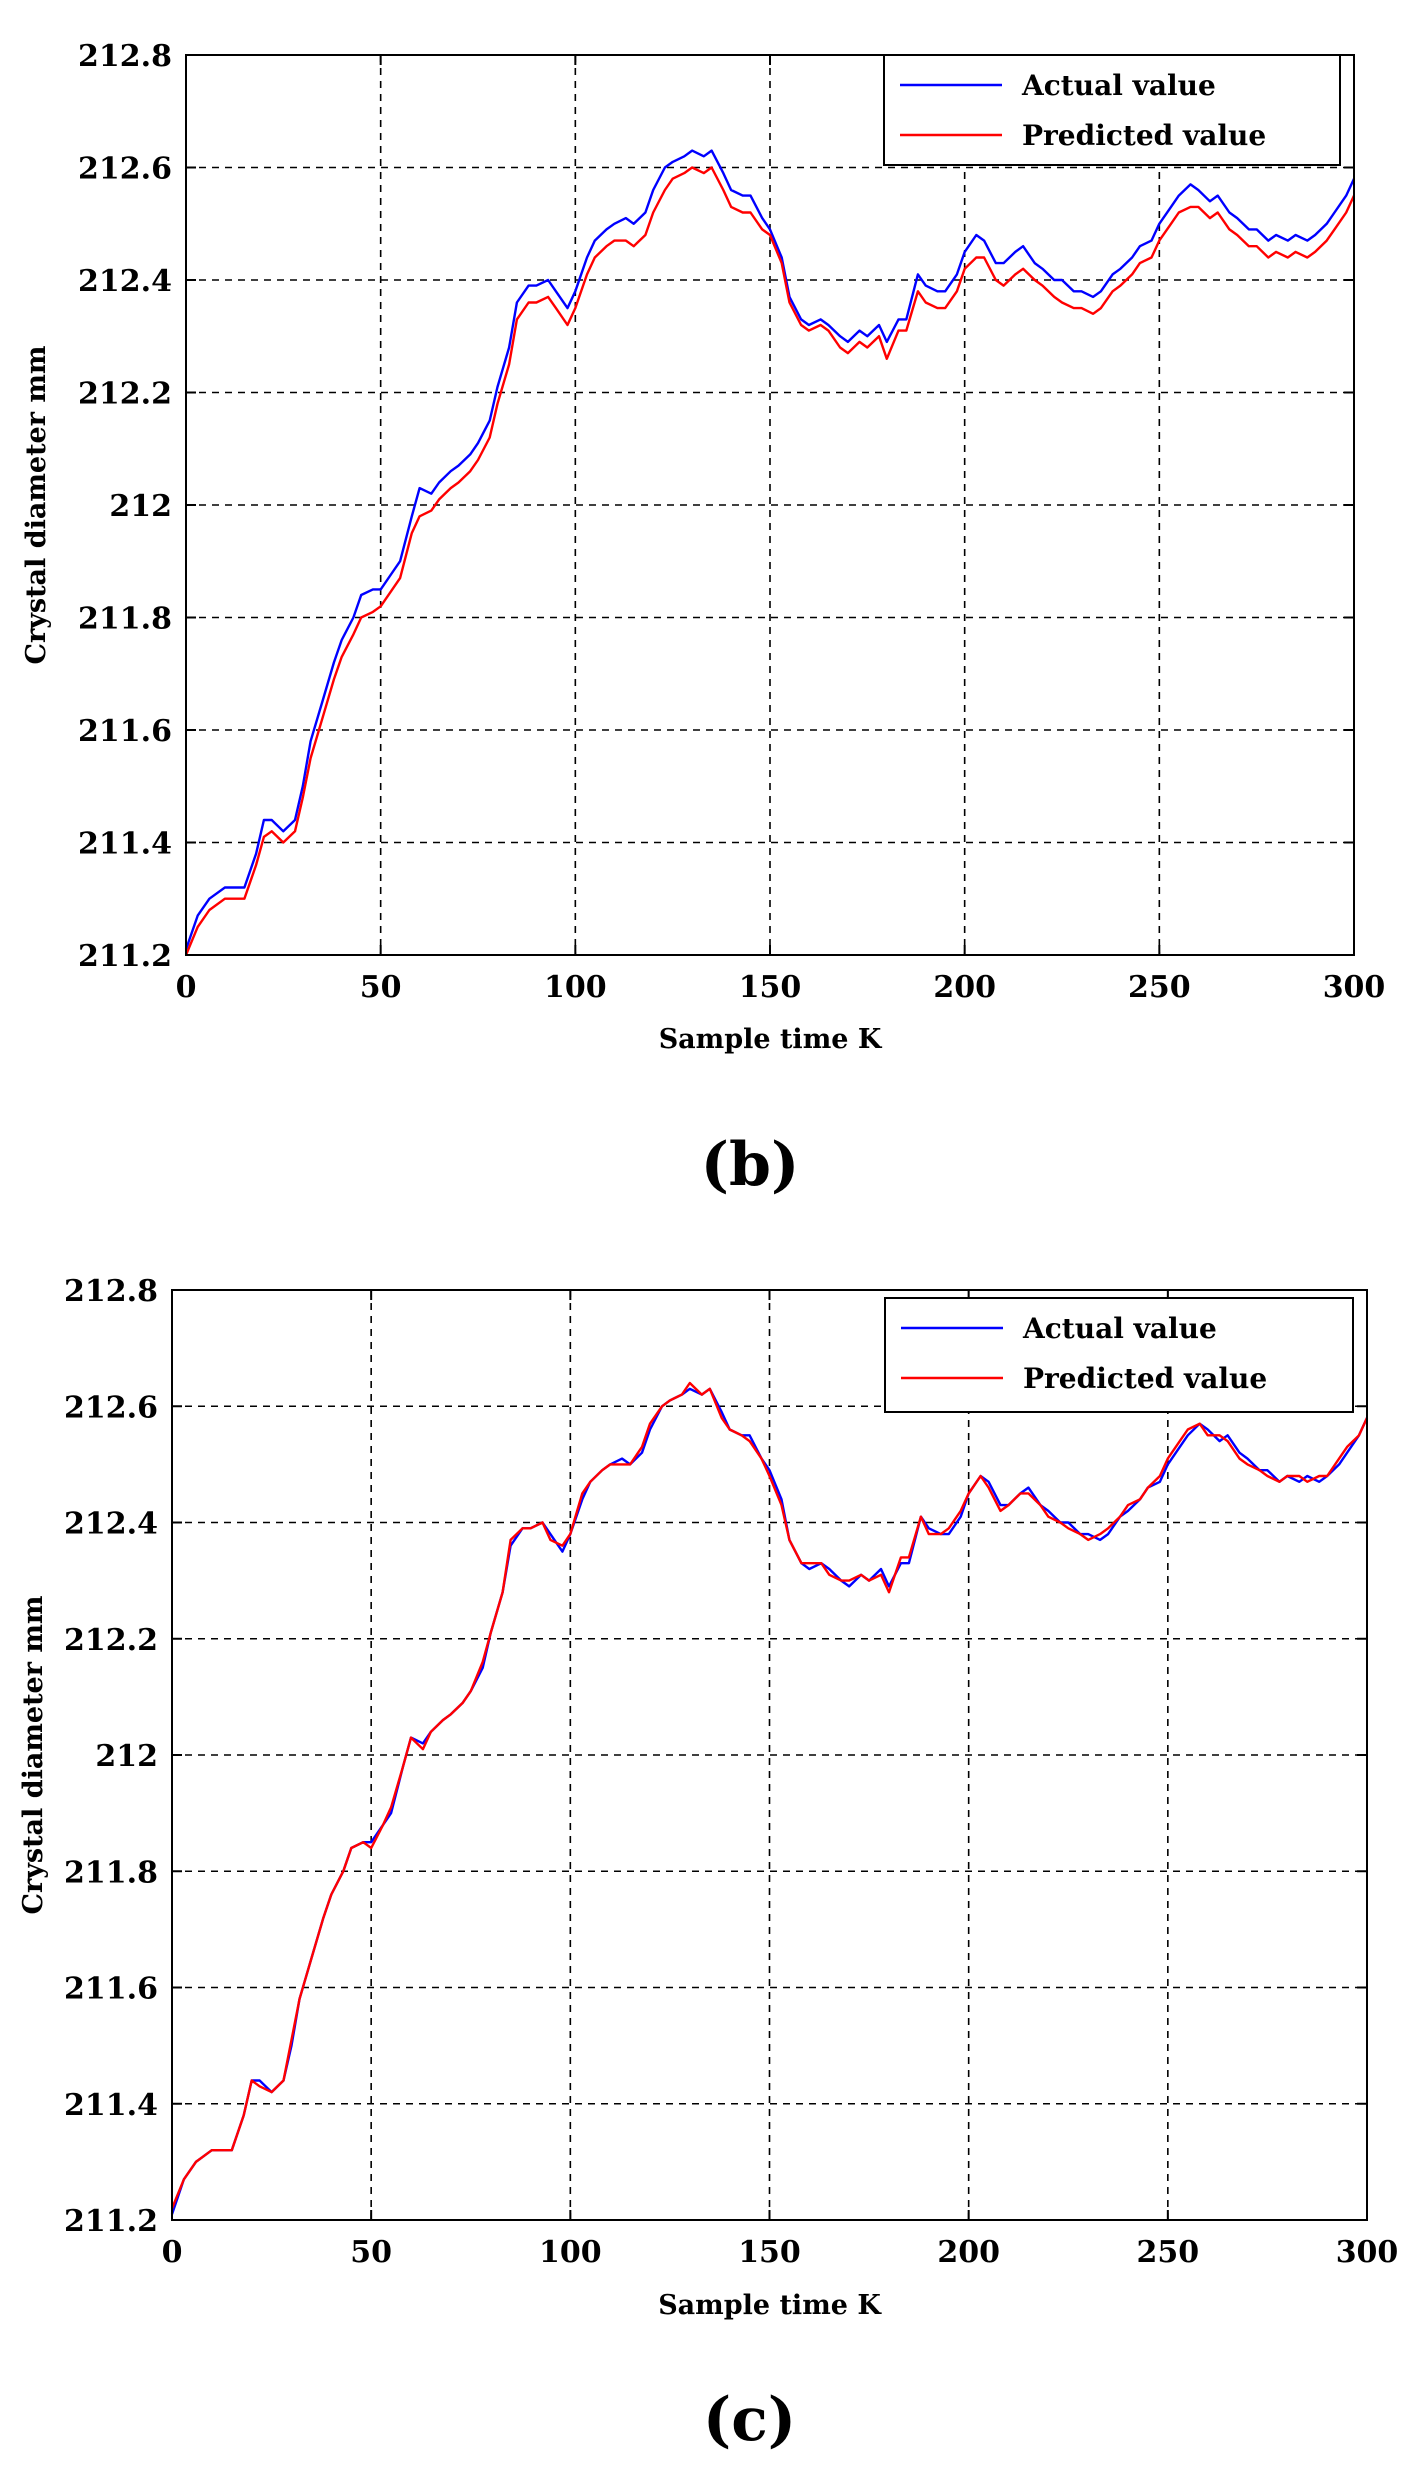 The width and height of the screenshot is (1422, 2483). Describe the element at coordinates (749, 2420) in the screenshot. I see `panel-caption: (c)` at that location.